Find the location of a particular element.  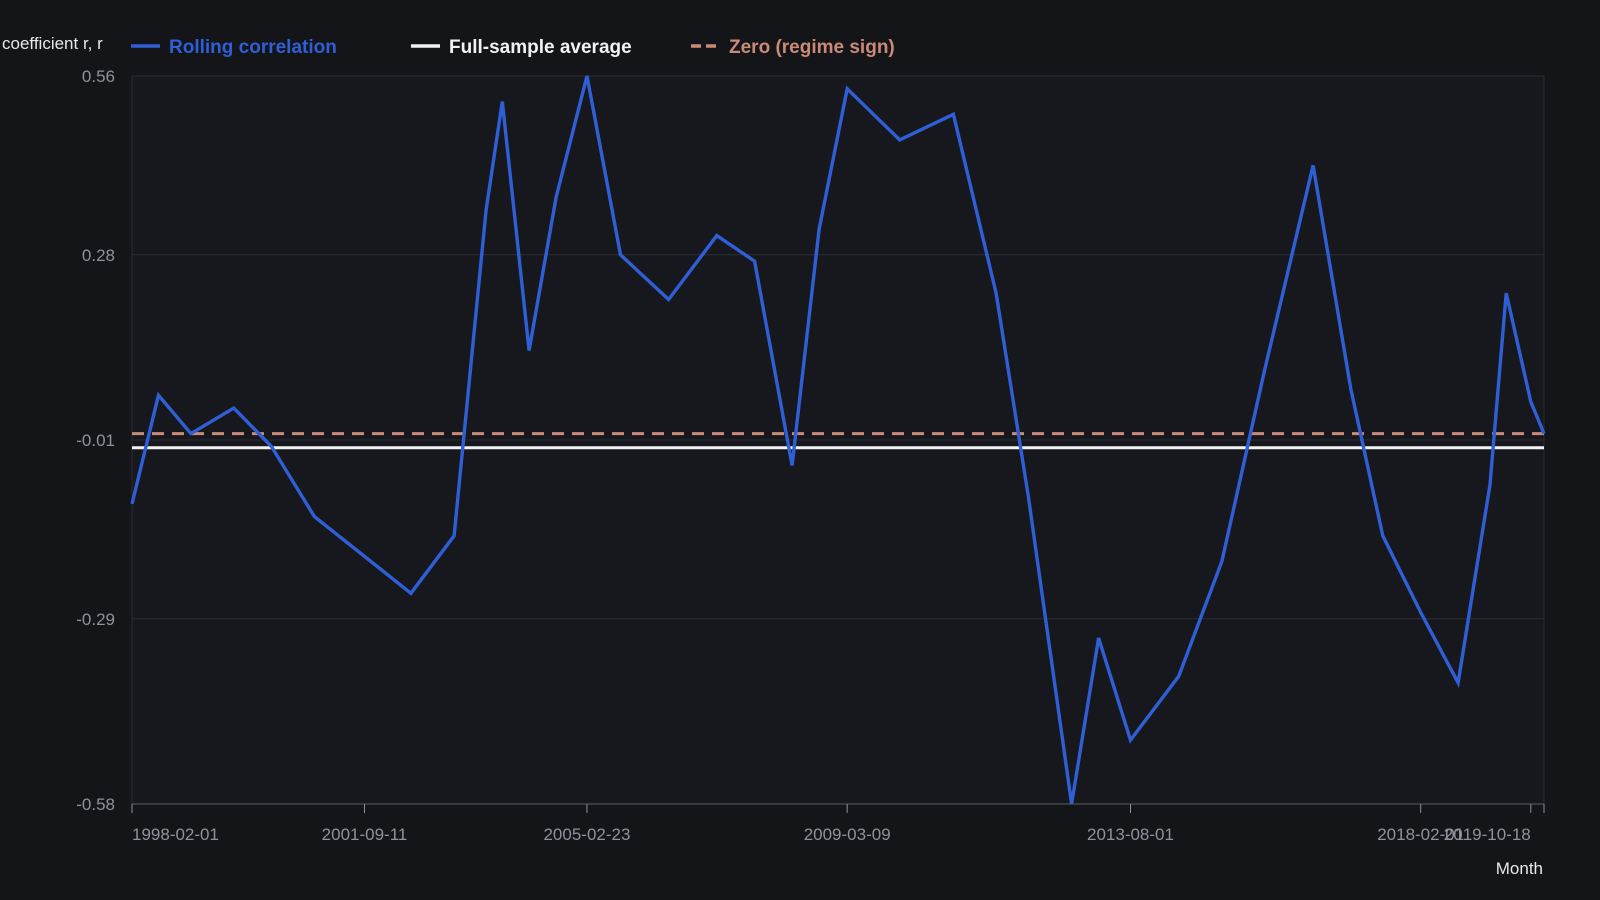

legend-label: Zero (regime sign) is located at coordinates (812, 47).